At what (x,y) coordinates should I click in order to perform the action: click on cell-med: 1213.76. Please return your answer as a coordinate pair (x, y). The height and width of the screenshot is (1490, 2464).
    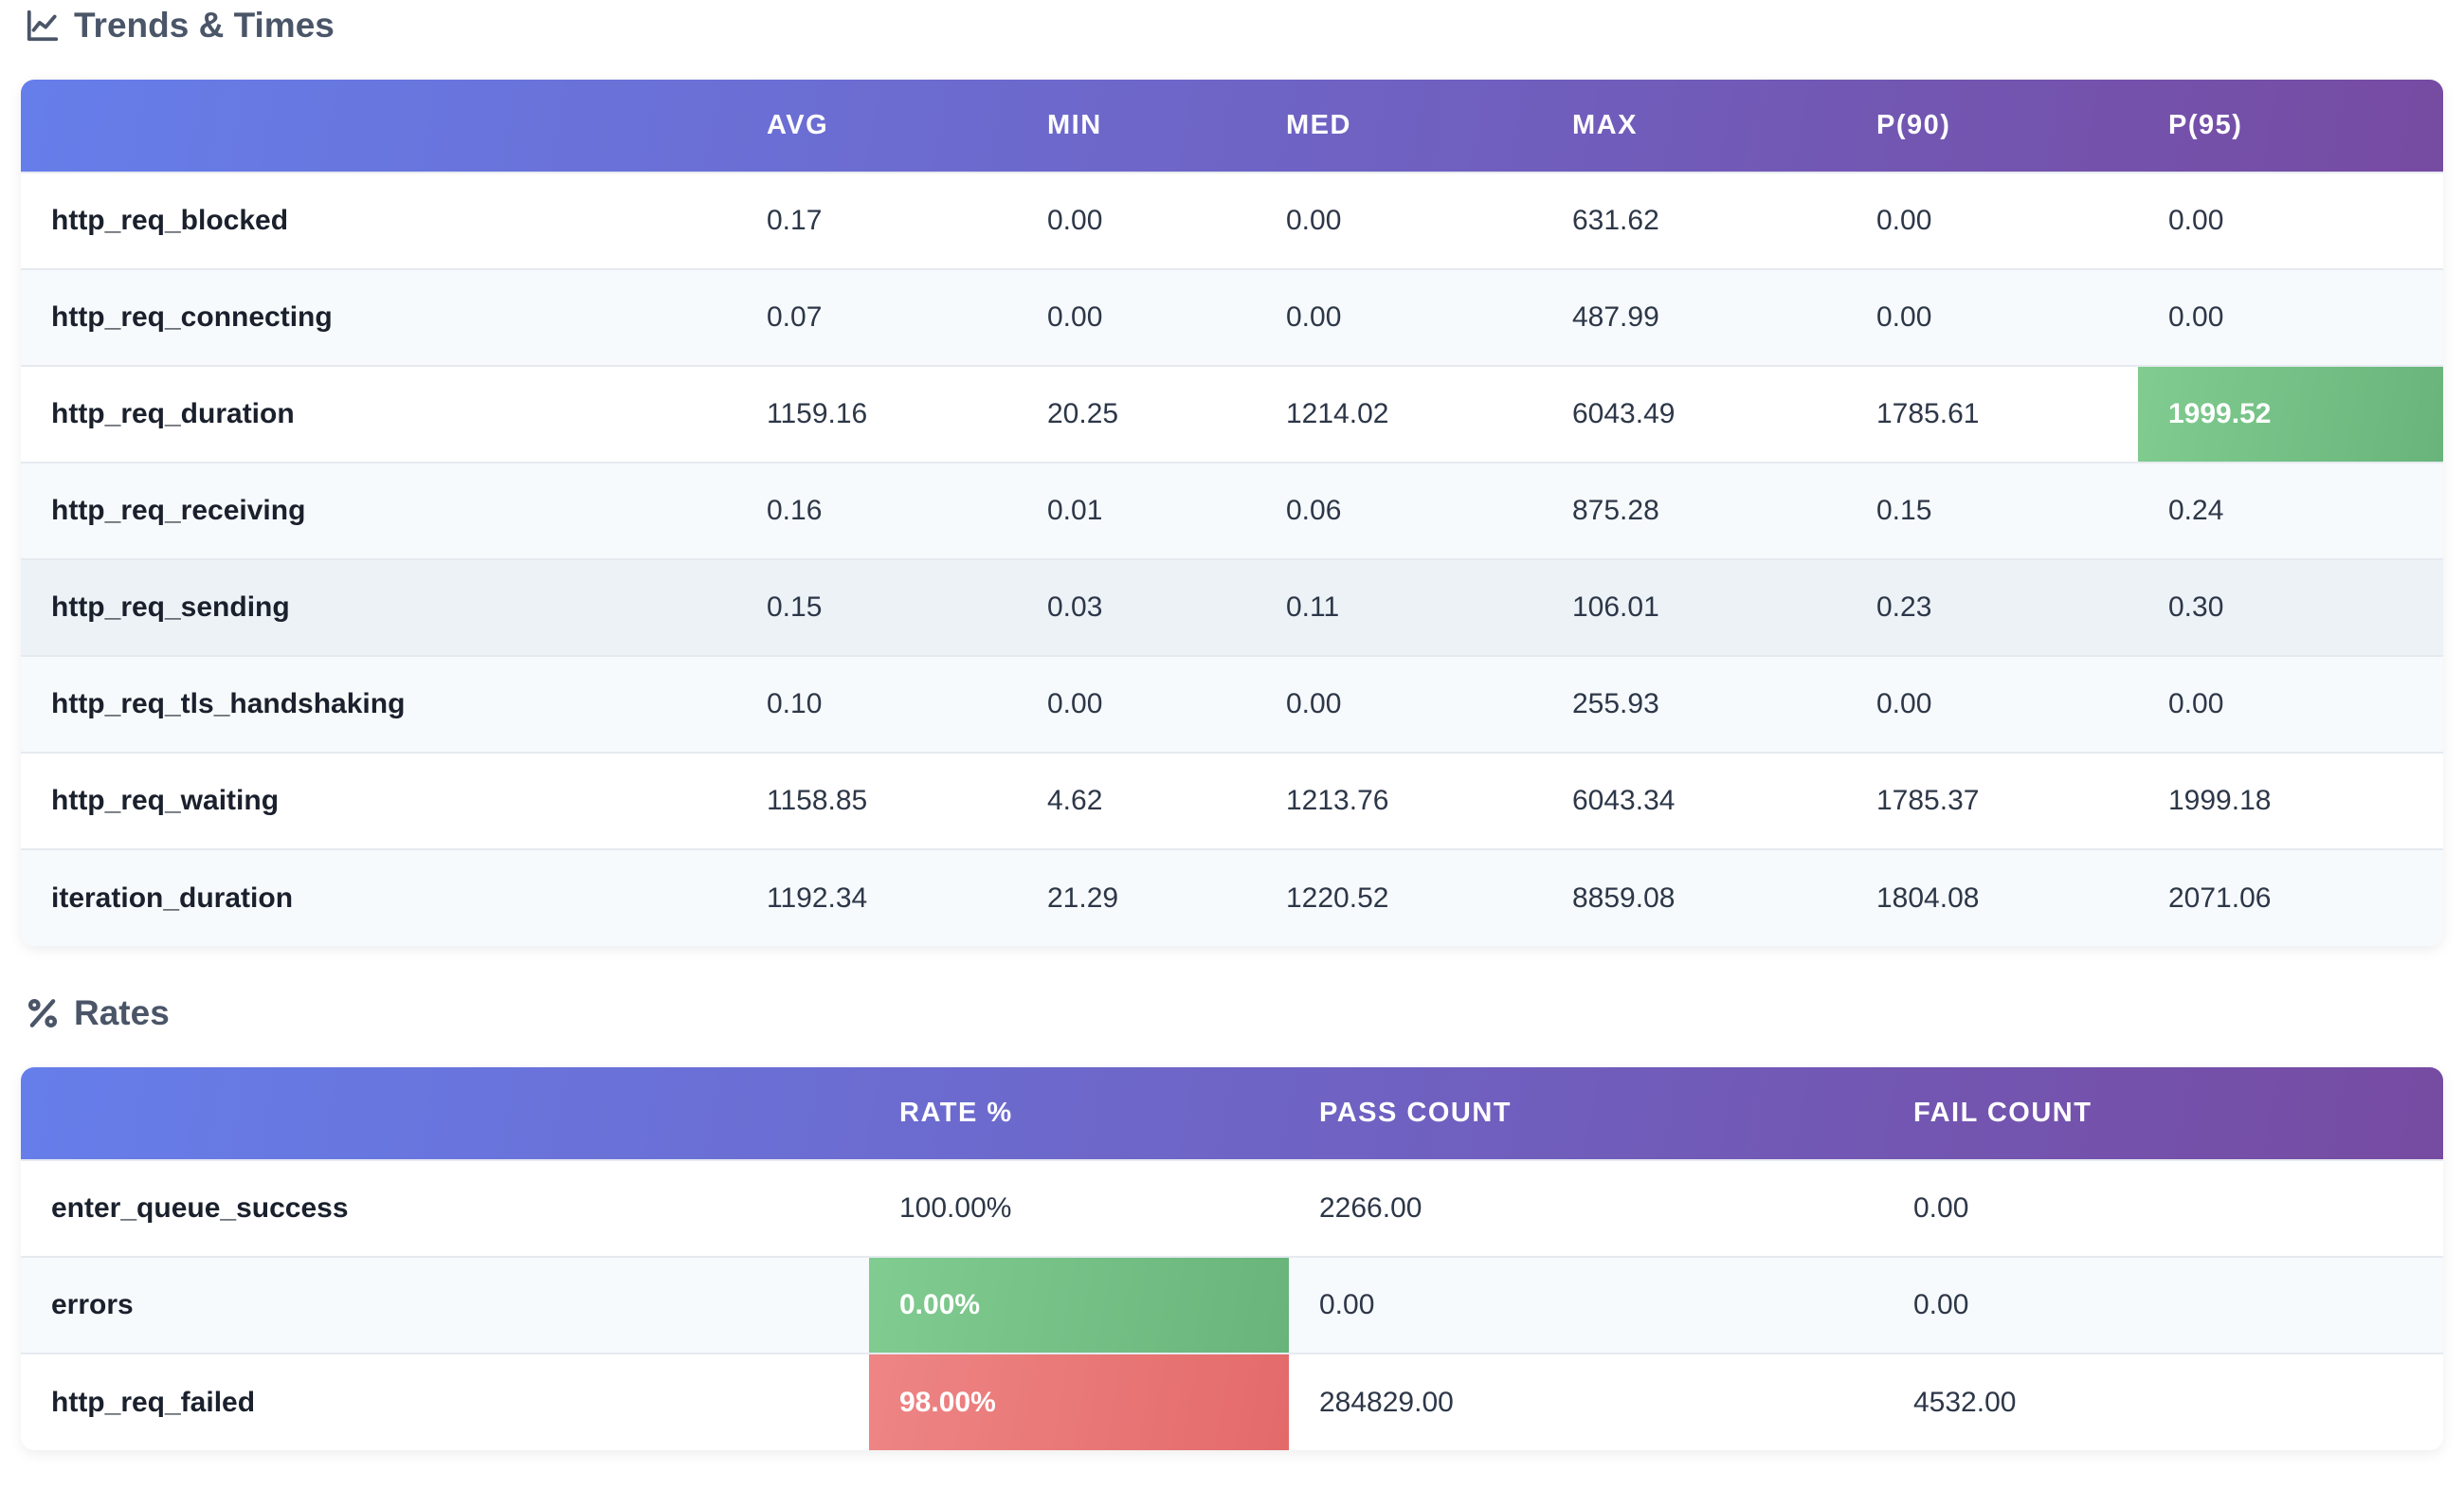
    Looking at the image, I should click on (1399, 800).